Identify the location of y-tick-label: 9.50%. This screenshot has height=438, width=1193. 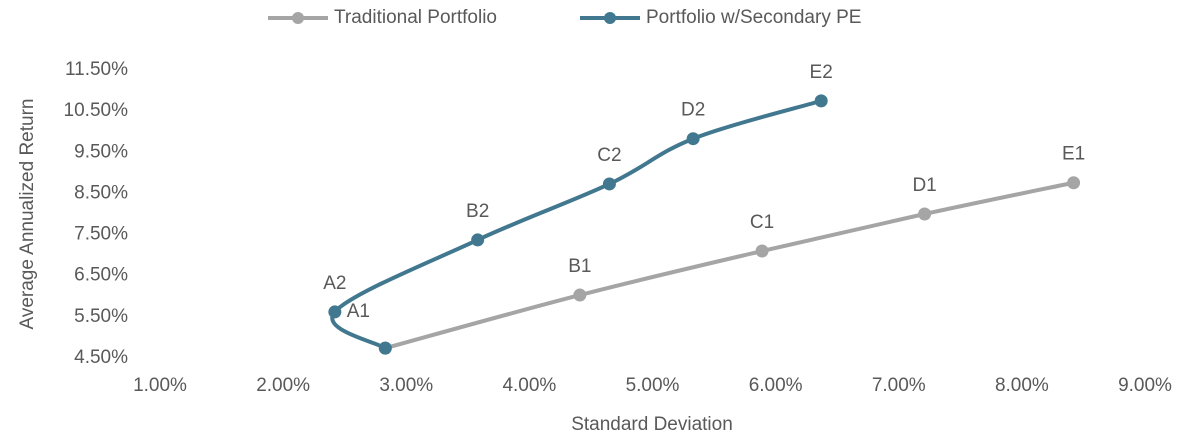
(101, 151).